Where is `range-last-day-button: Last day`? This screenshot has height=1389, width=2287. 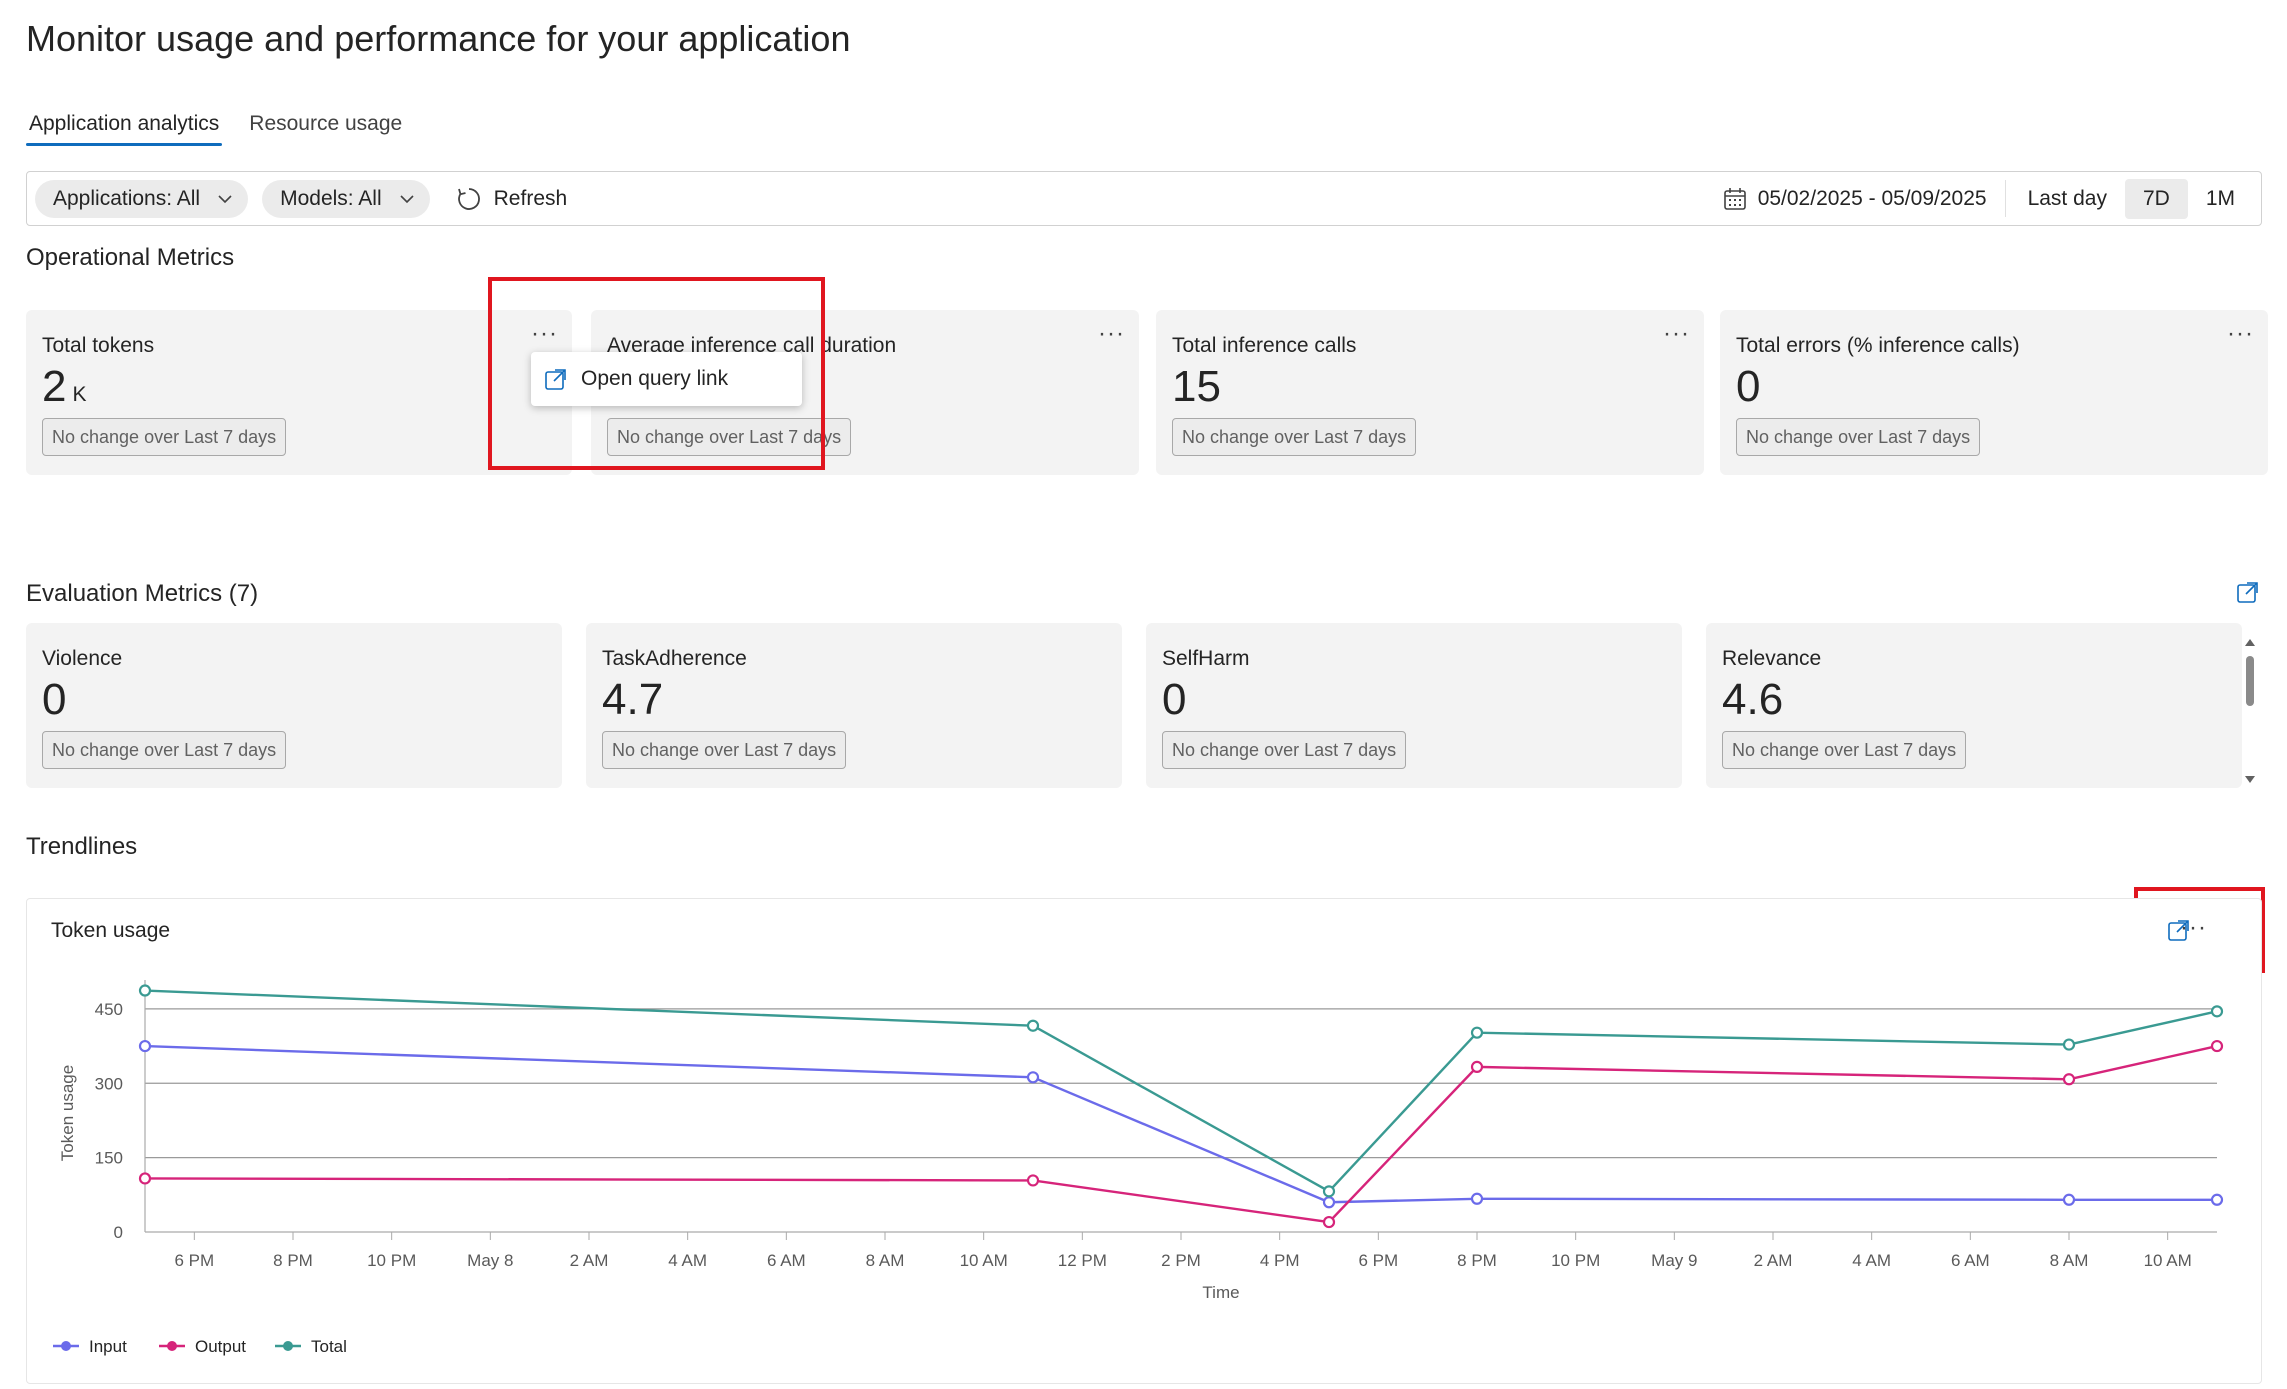 range-last-day-button: Last day is located at coordinates (2067, 198).